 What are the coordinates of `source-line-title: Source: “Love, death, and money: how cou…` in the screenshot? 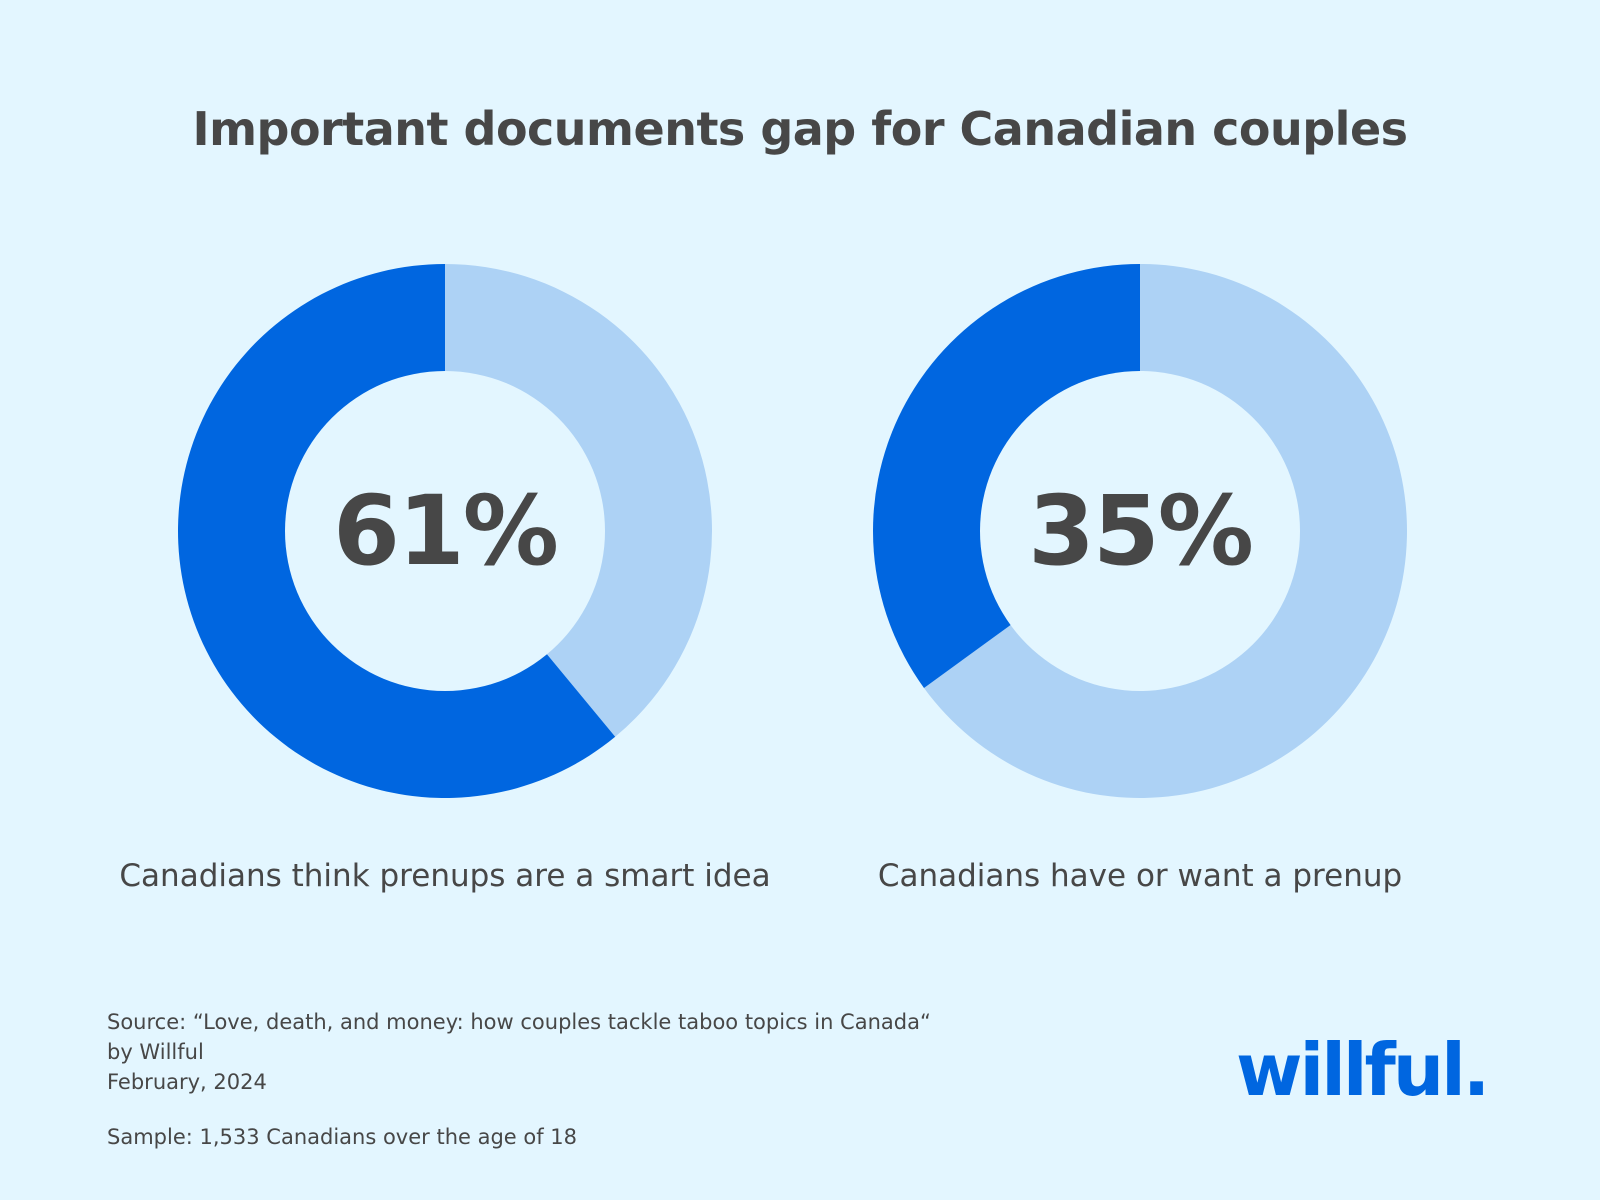 It's located at (519, 1022).